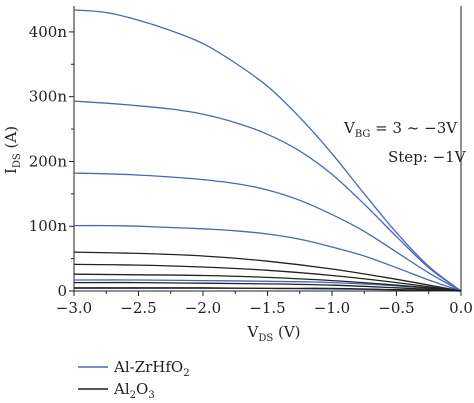 This screenshot has width=474, height=403. Describe the element at coordinates (396, 308) in the screenshot. I see `x-tick-label: −0.5` at that location.